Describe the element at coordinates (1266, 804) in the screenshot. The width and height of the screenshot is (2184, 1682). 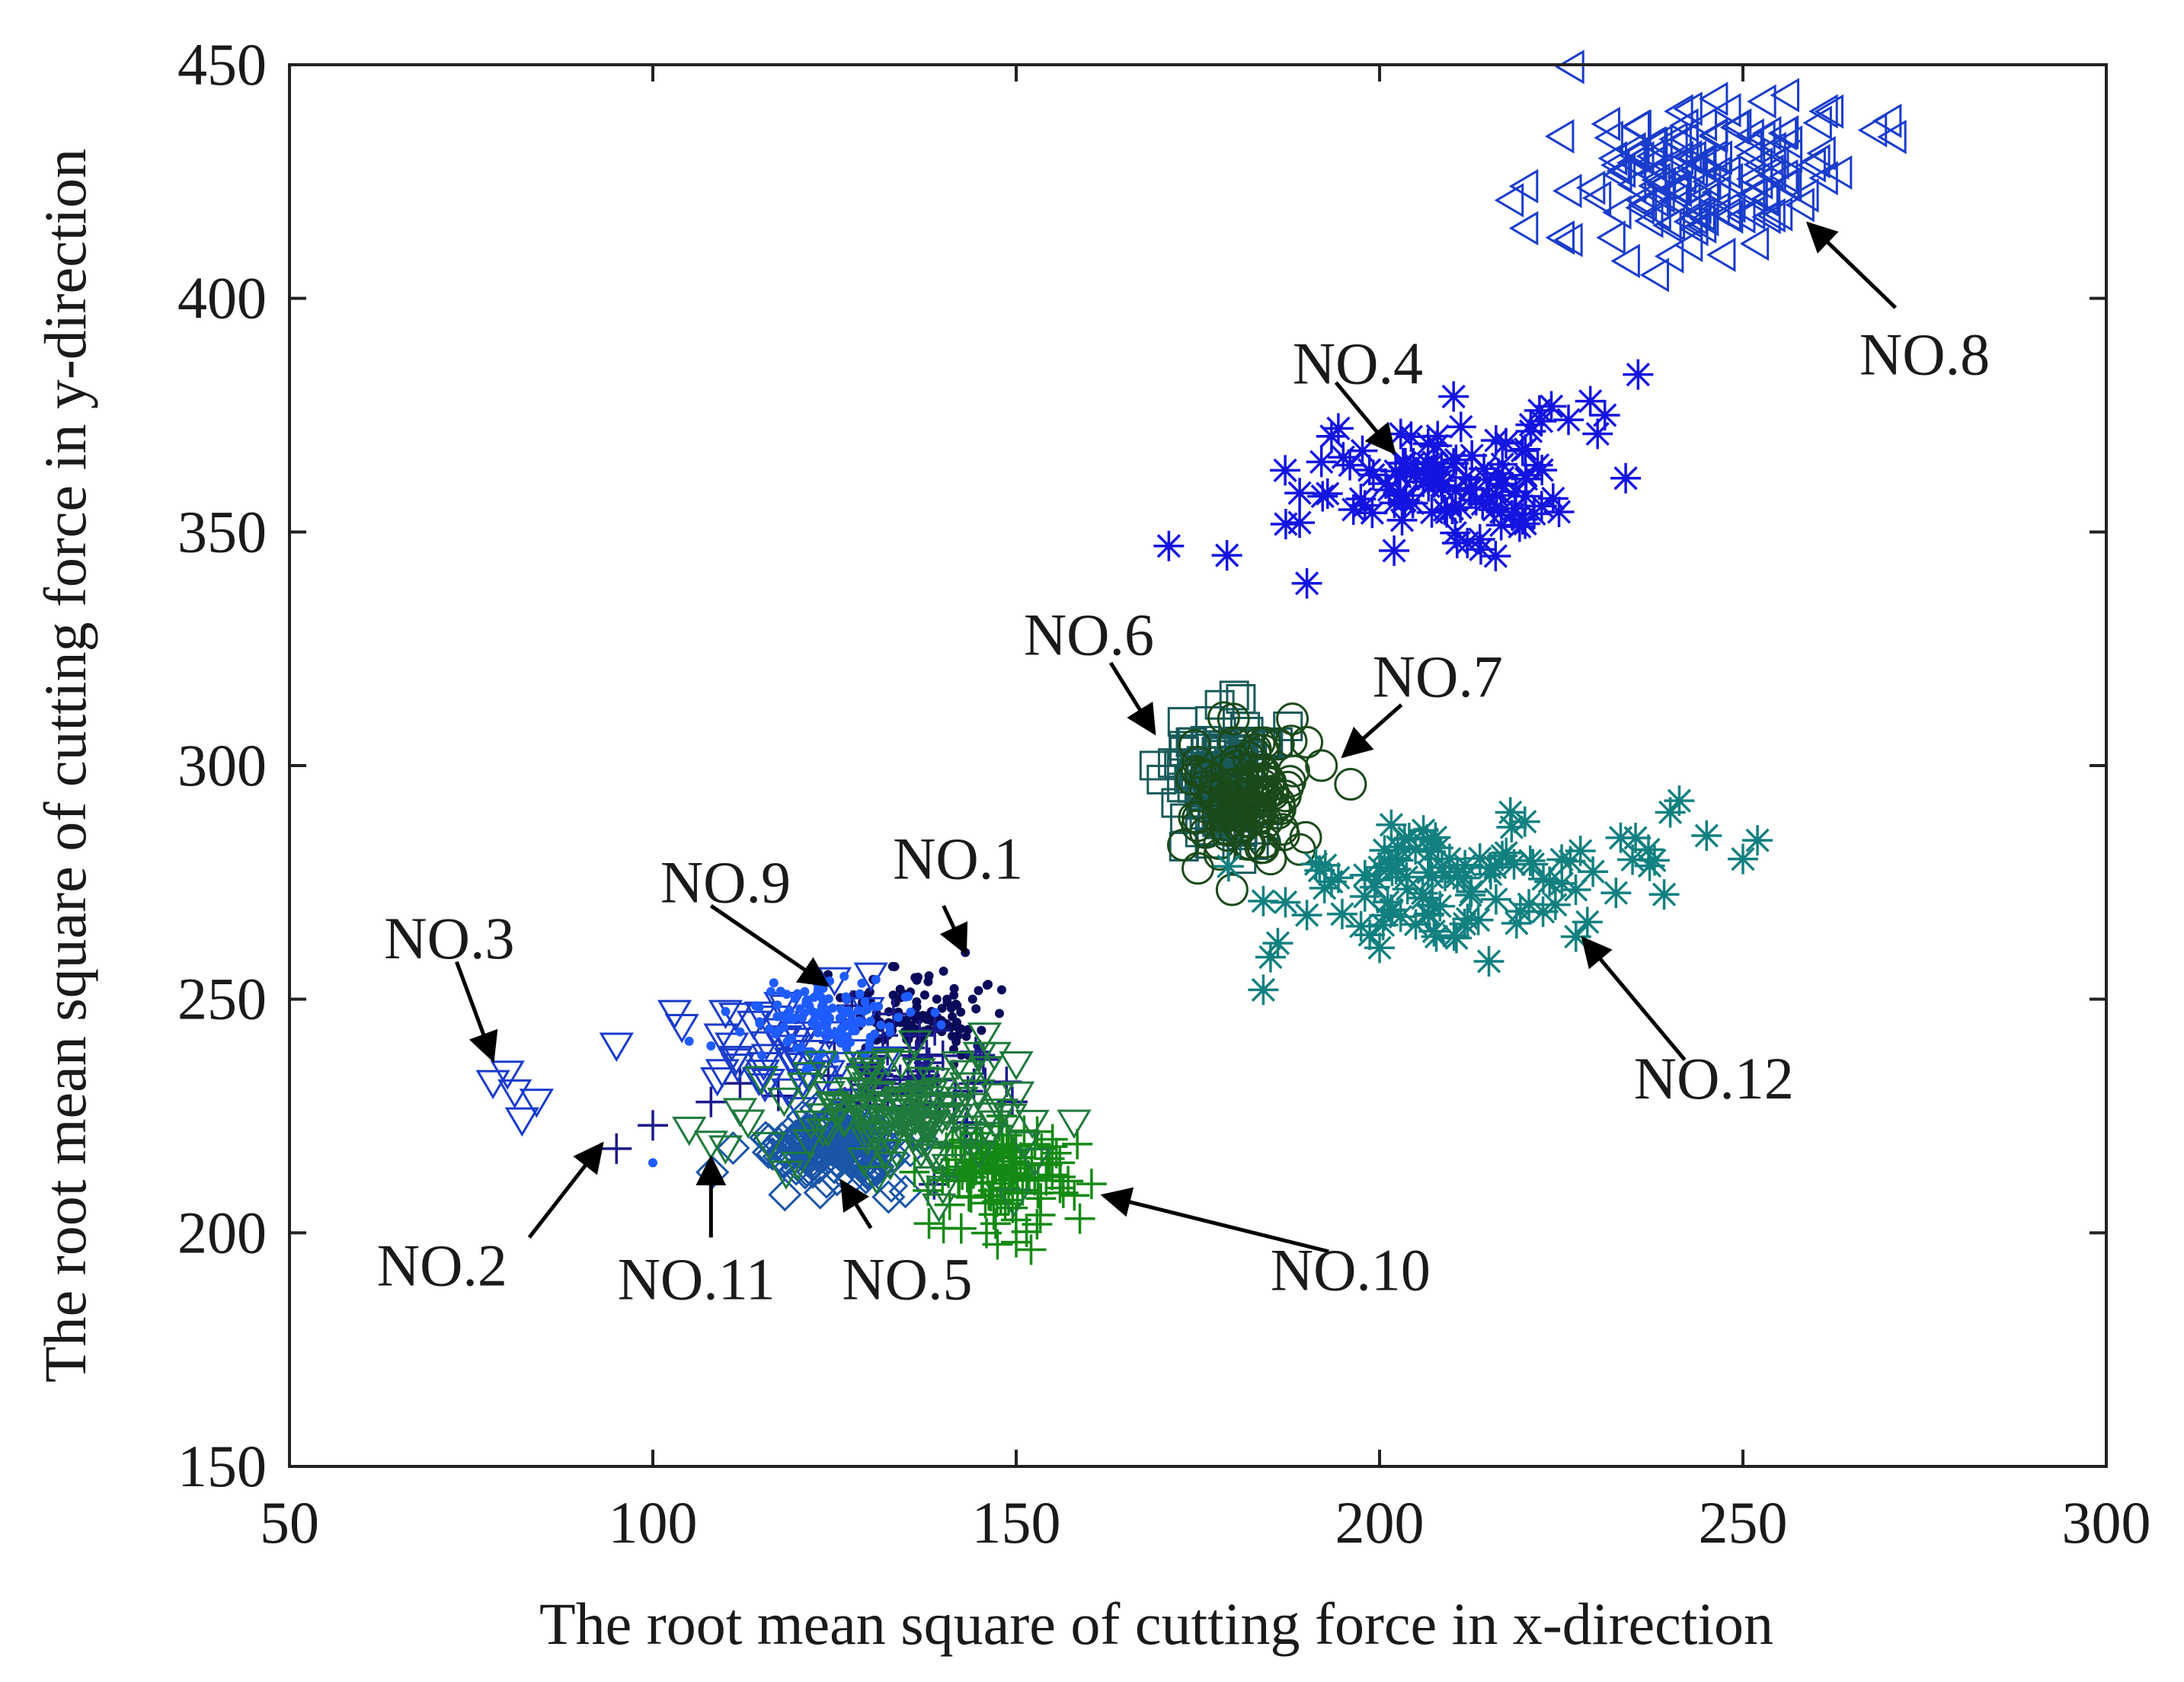
I see `series-no7` at that location.